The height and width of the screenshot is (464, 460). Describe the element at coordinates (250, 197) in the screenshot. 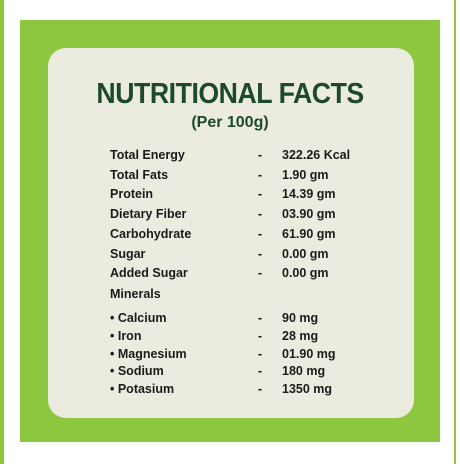

I see `fact-row-protein: Protein - 14.39 gm` at that location.